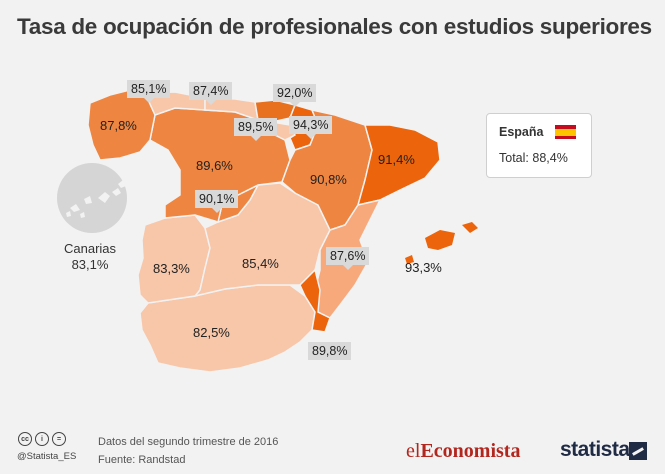 This screenshot has height=474, width=665. What do you see at coordinates (330, 351) in the screenshot?
I see `label-murcia: 89,8%` at bounding box center [330, 351].